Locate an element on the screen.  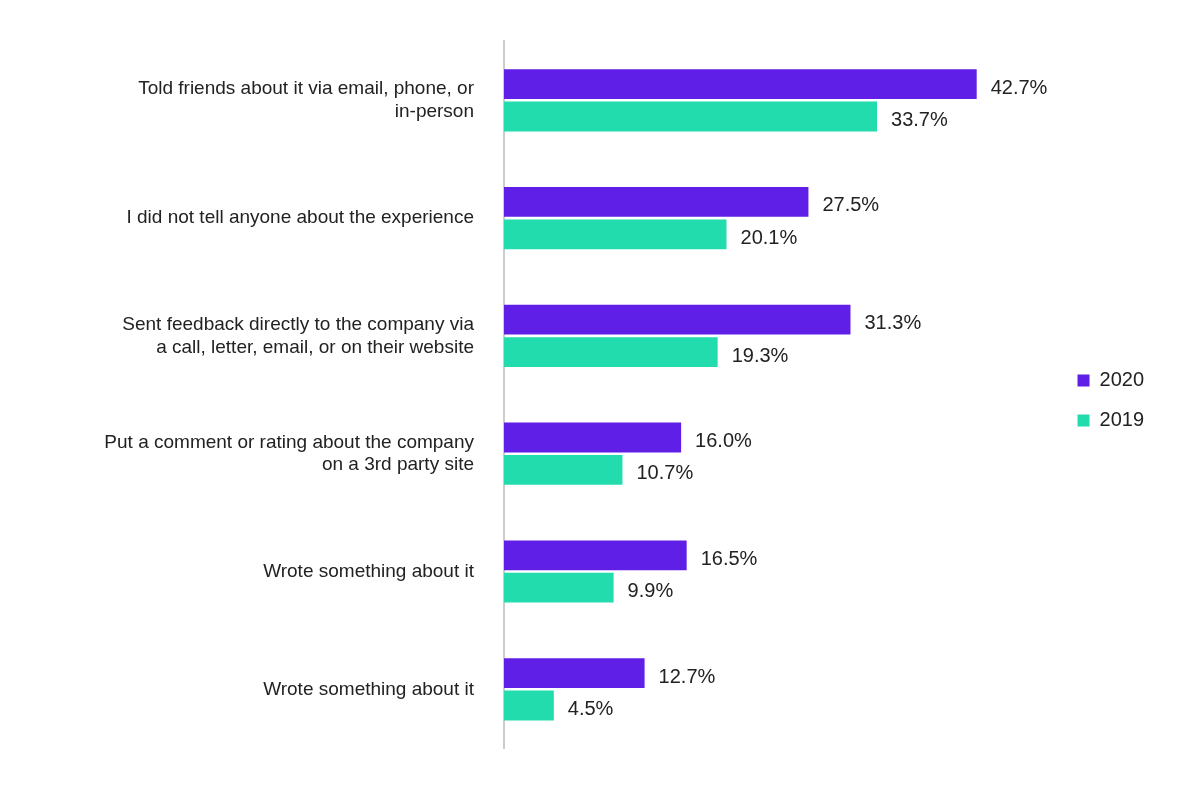
data-label: 42.7% is located at coordinates (1019, 86).